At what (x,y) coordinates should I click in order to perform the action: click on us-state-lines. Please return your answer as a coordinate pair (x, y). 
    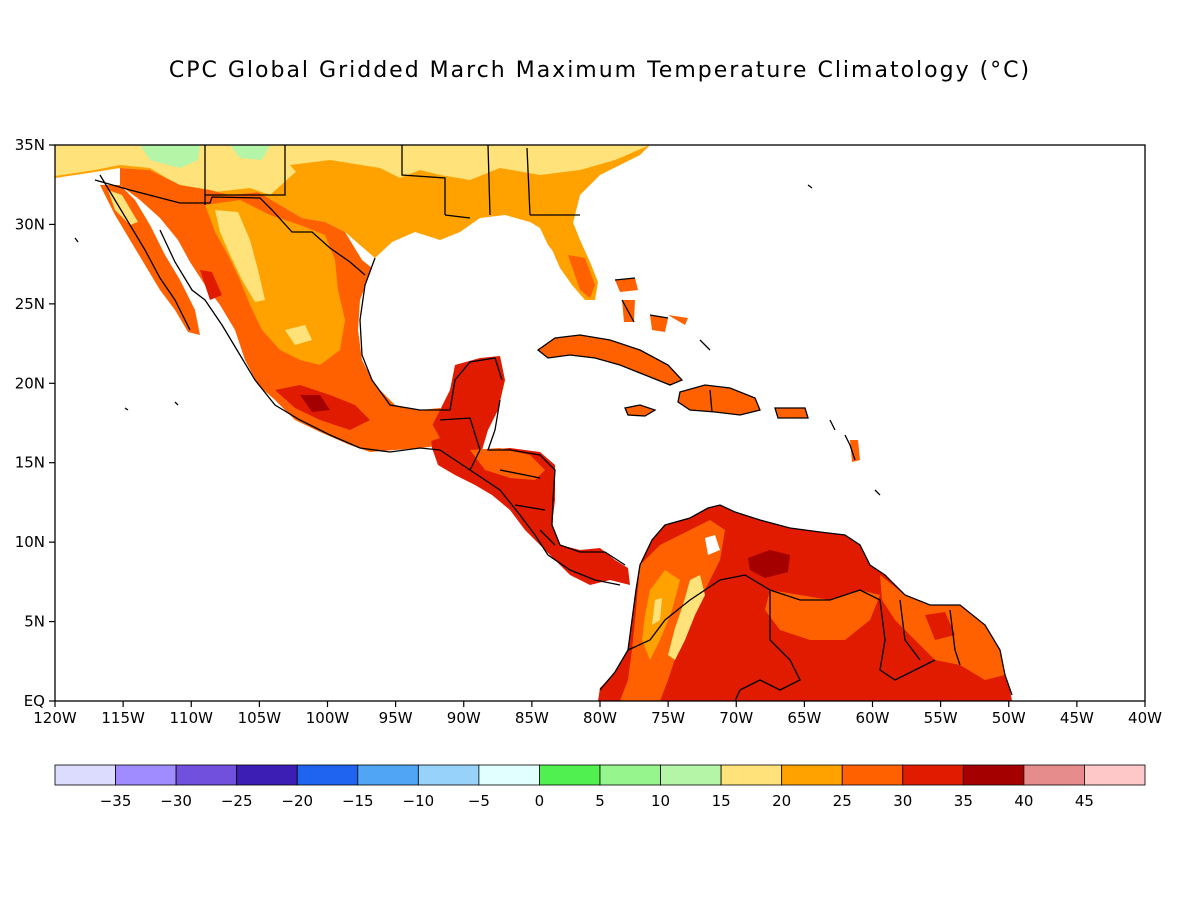
    Looking at the image, I should click on (392, 182).